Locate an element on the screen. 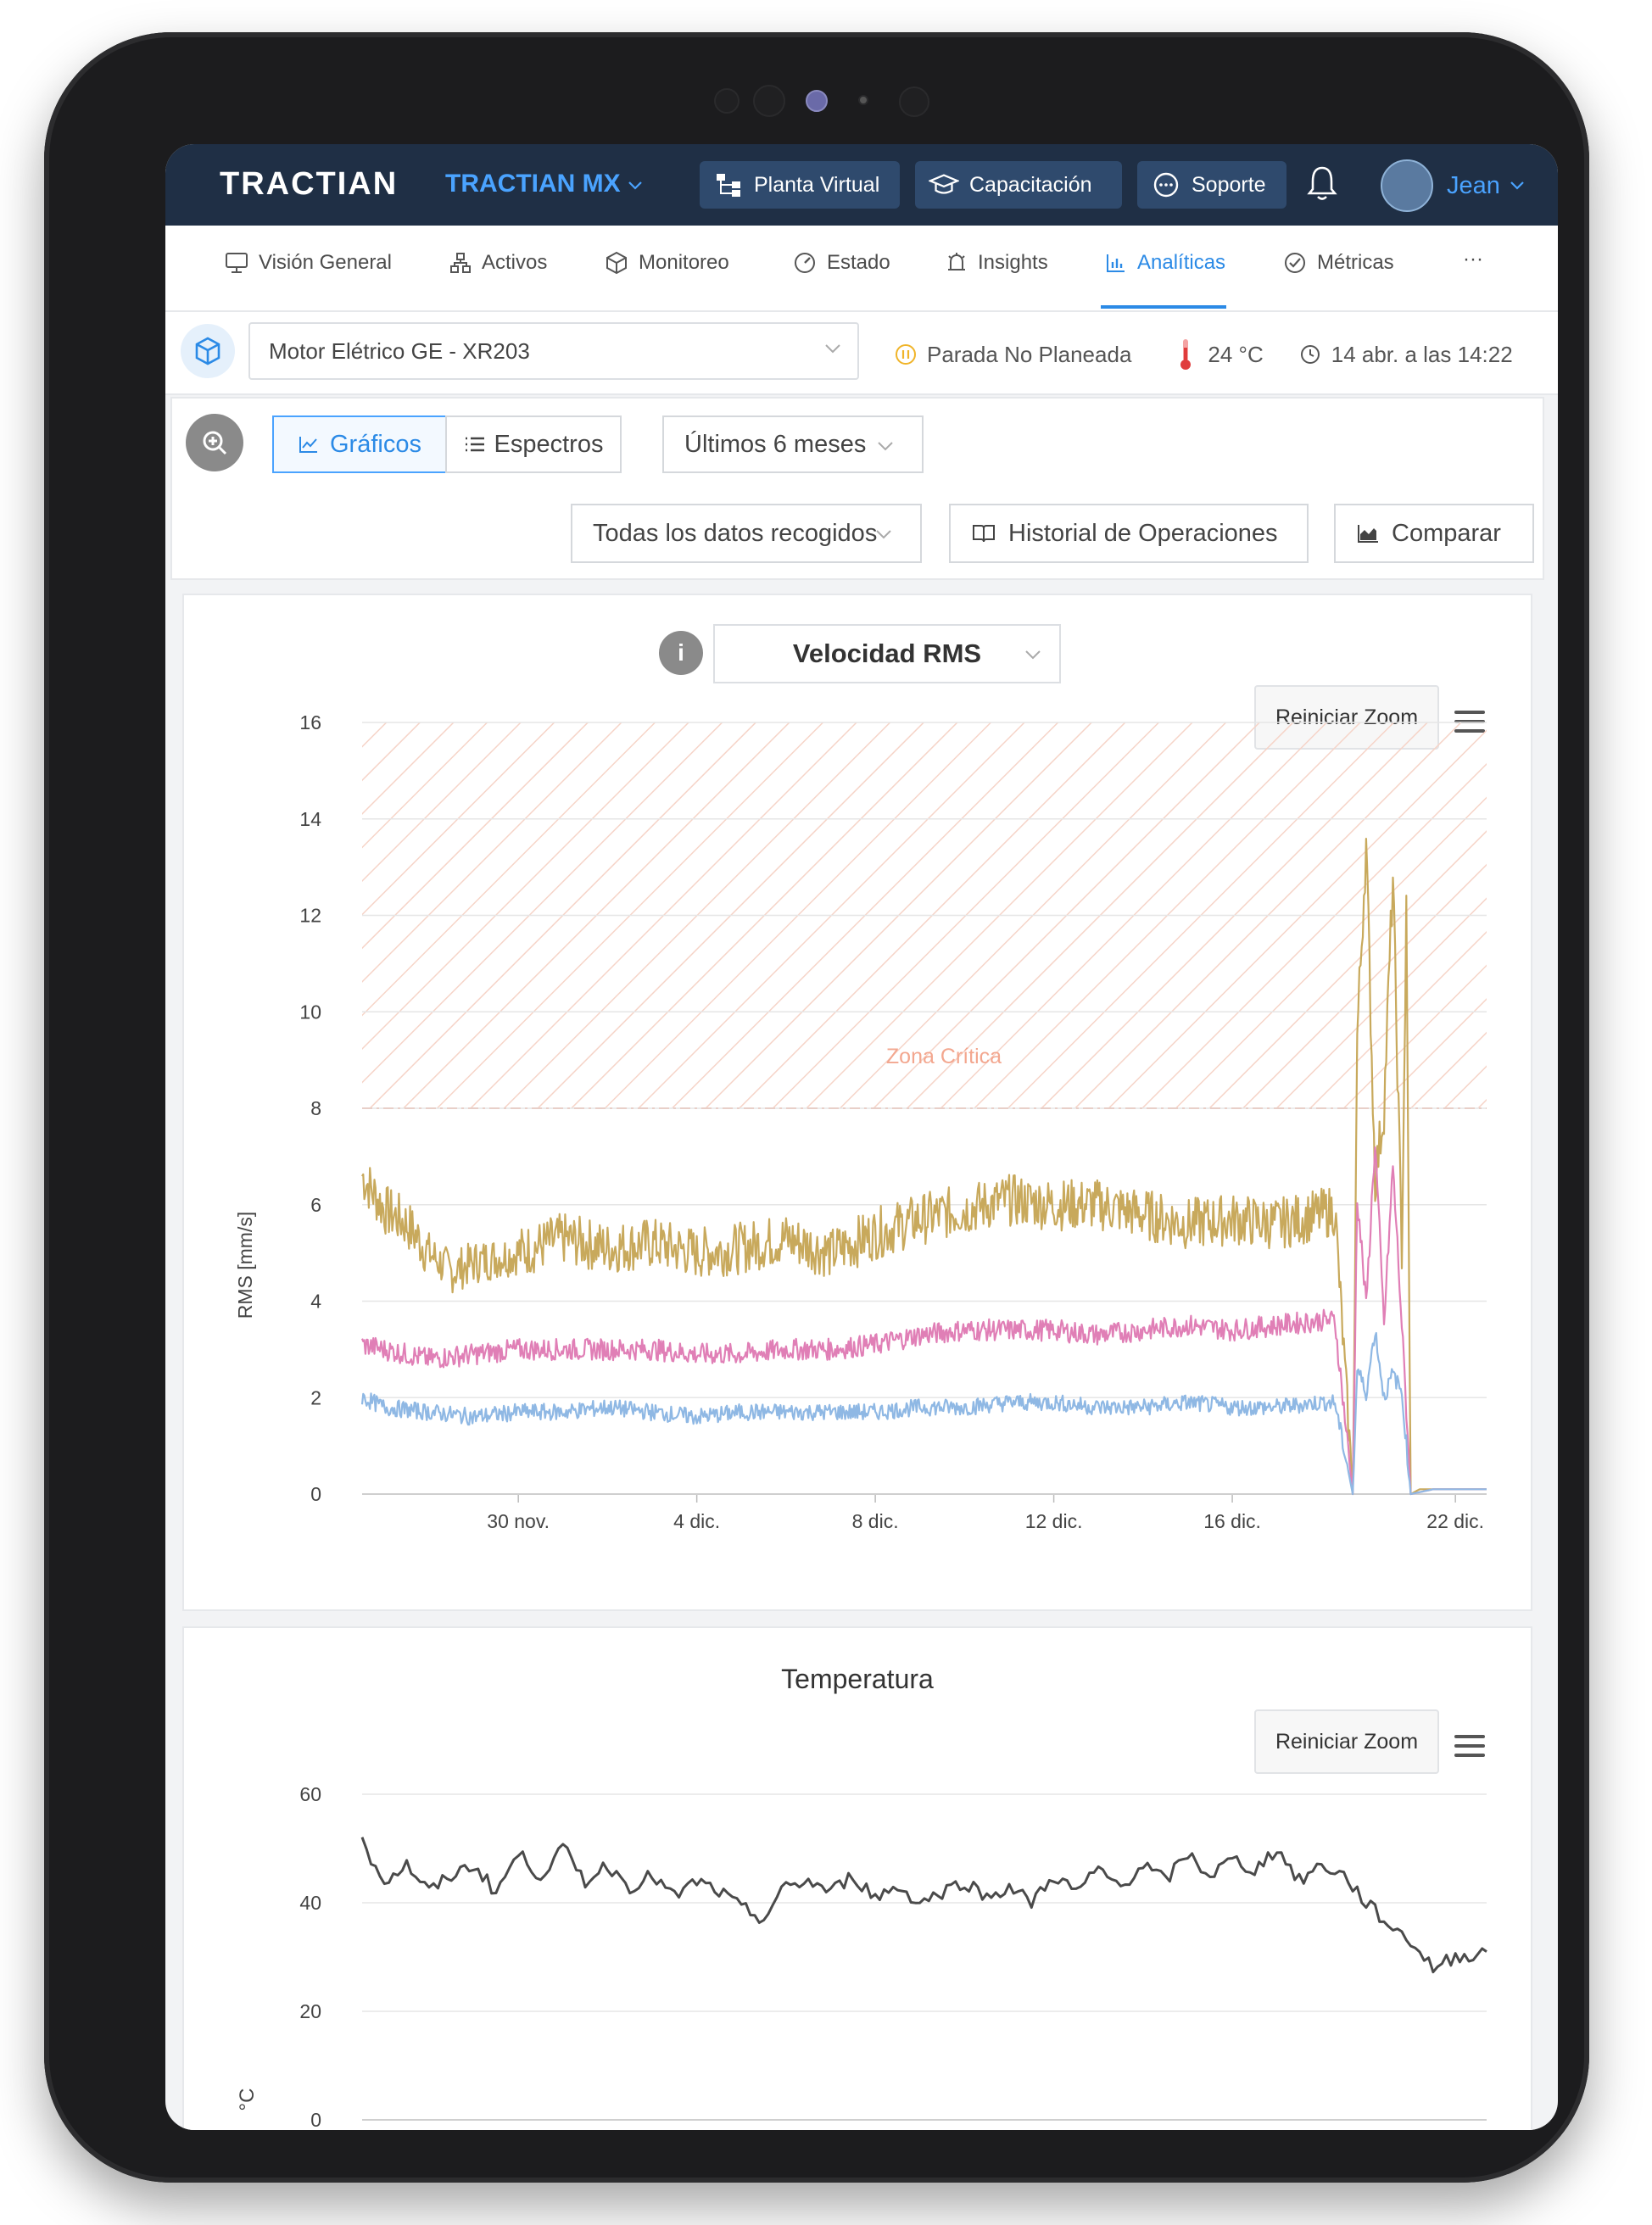  tab-status-label: Estado is located at coordinates (858, 262).